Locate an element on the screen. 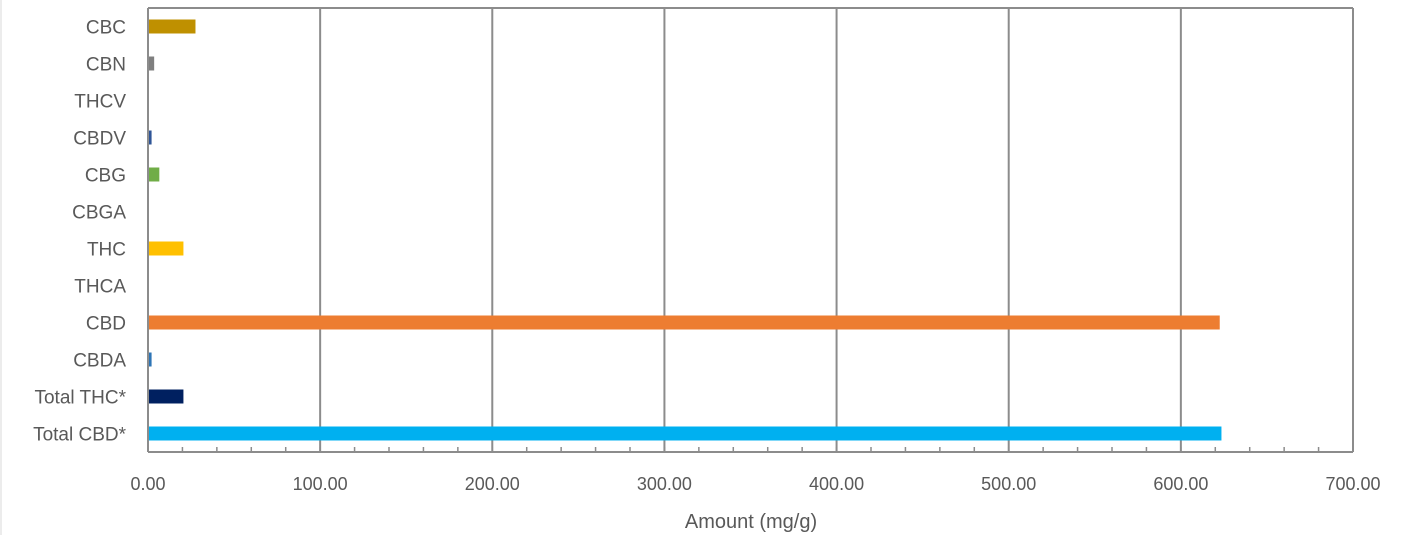 This screenshot has height=540, width=1402. y-category-label: CBG is located at coordinates (105, 176).